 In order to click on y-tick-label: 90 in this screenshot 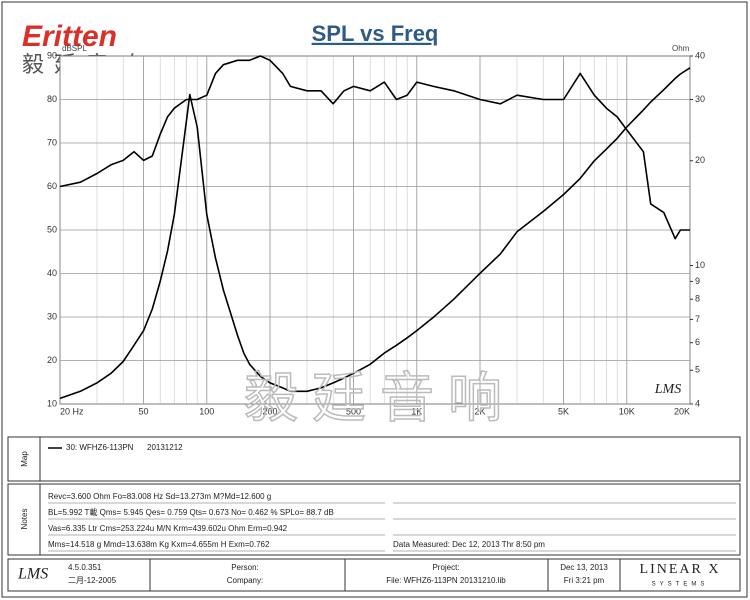, I will do `click(52, 55)`.